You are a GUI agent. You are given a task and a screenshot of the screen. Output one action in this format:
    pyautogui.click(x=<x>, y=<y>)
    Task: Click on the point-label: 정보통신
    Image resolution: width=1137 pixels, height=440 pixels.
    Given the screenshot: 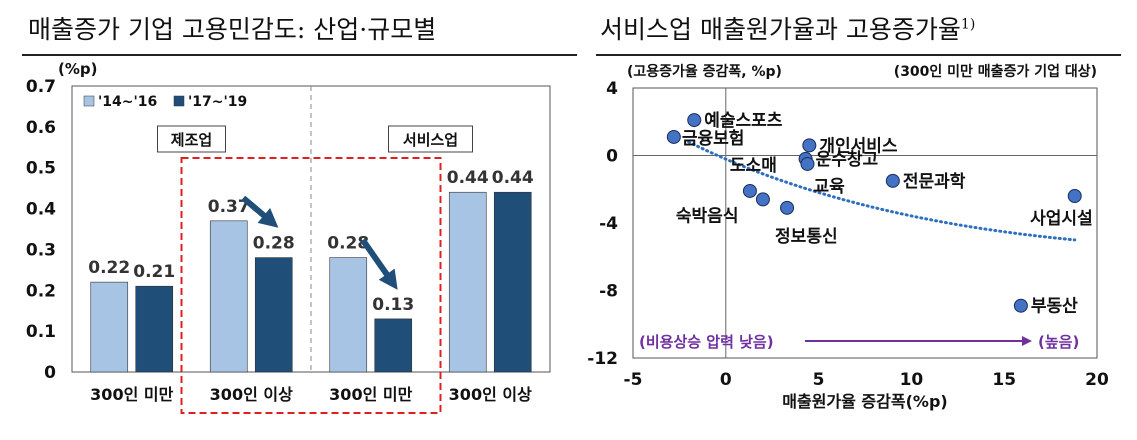 What is the action you would take?
    pyautogui.click(x=806, y=237)
    